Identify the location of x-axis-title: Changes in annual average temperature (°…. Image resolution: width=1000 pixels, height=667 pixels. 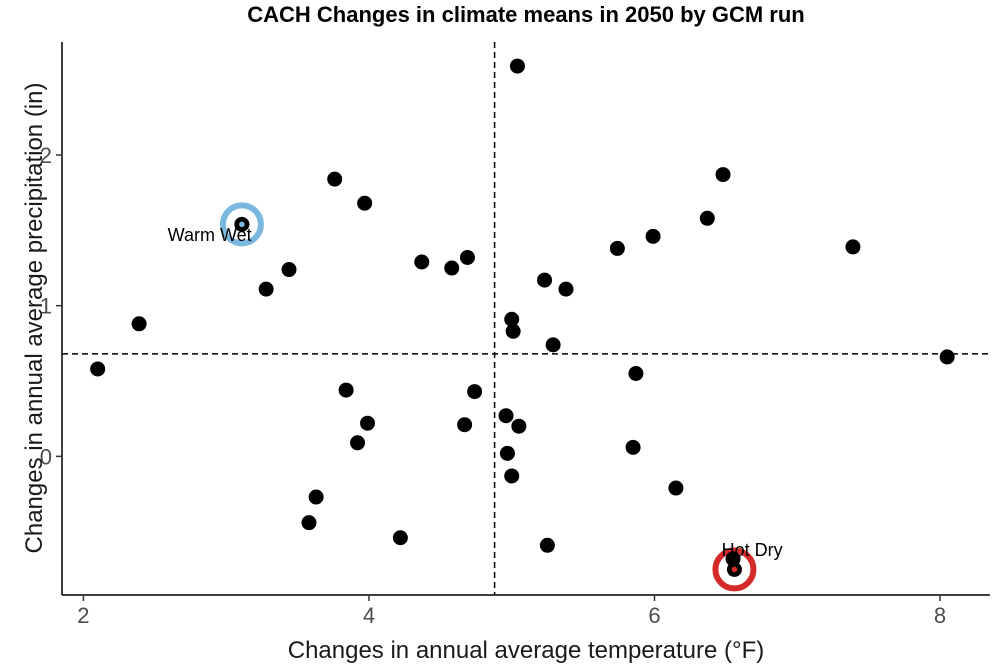
(526, 650).